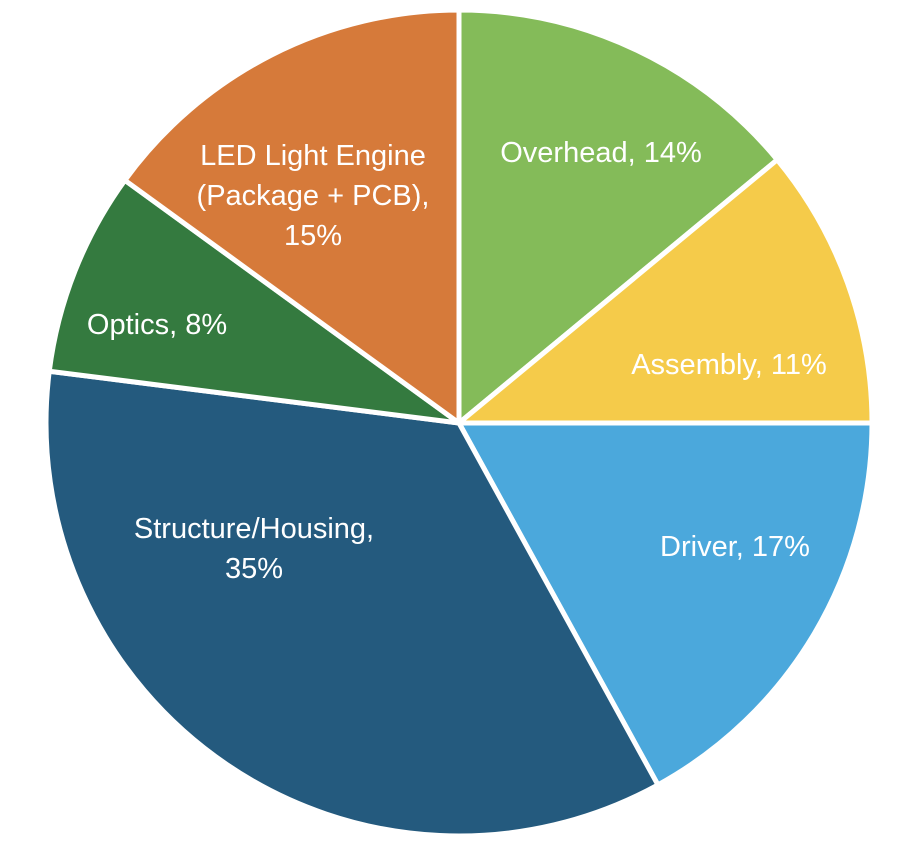  What do you see at coordinates (313, 236) in the screenshot?
I see `slice-label-line: 15%` at bounding box center [313, 236].